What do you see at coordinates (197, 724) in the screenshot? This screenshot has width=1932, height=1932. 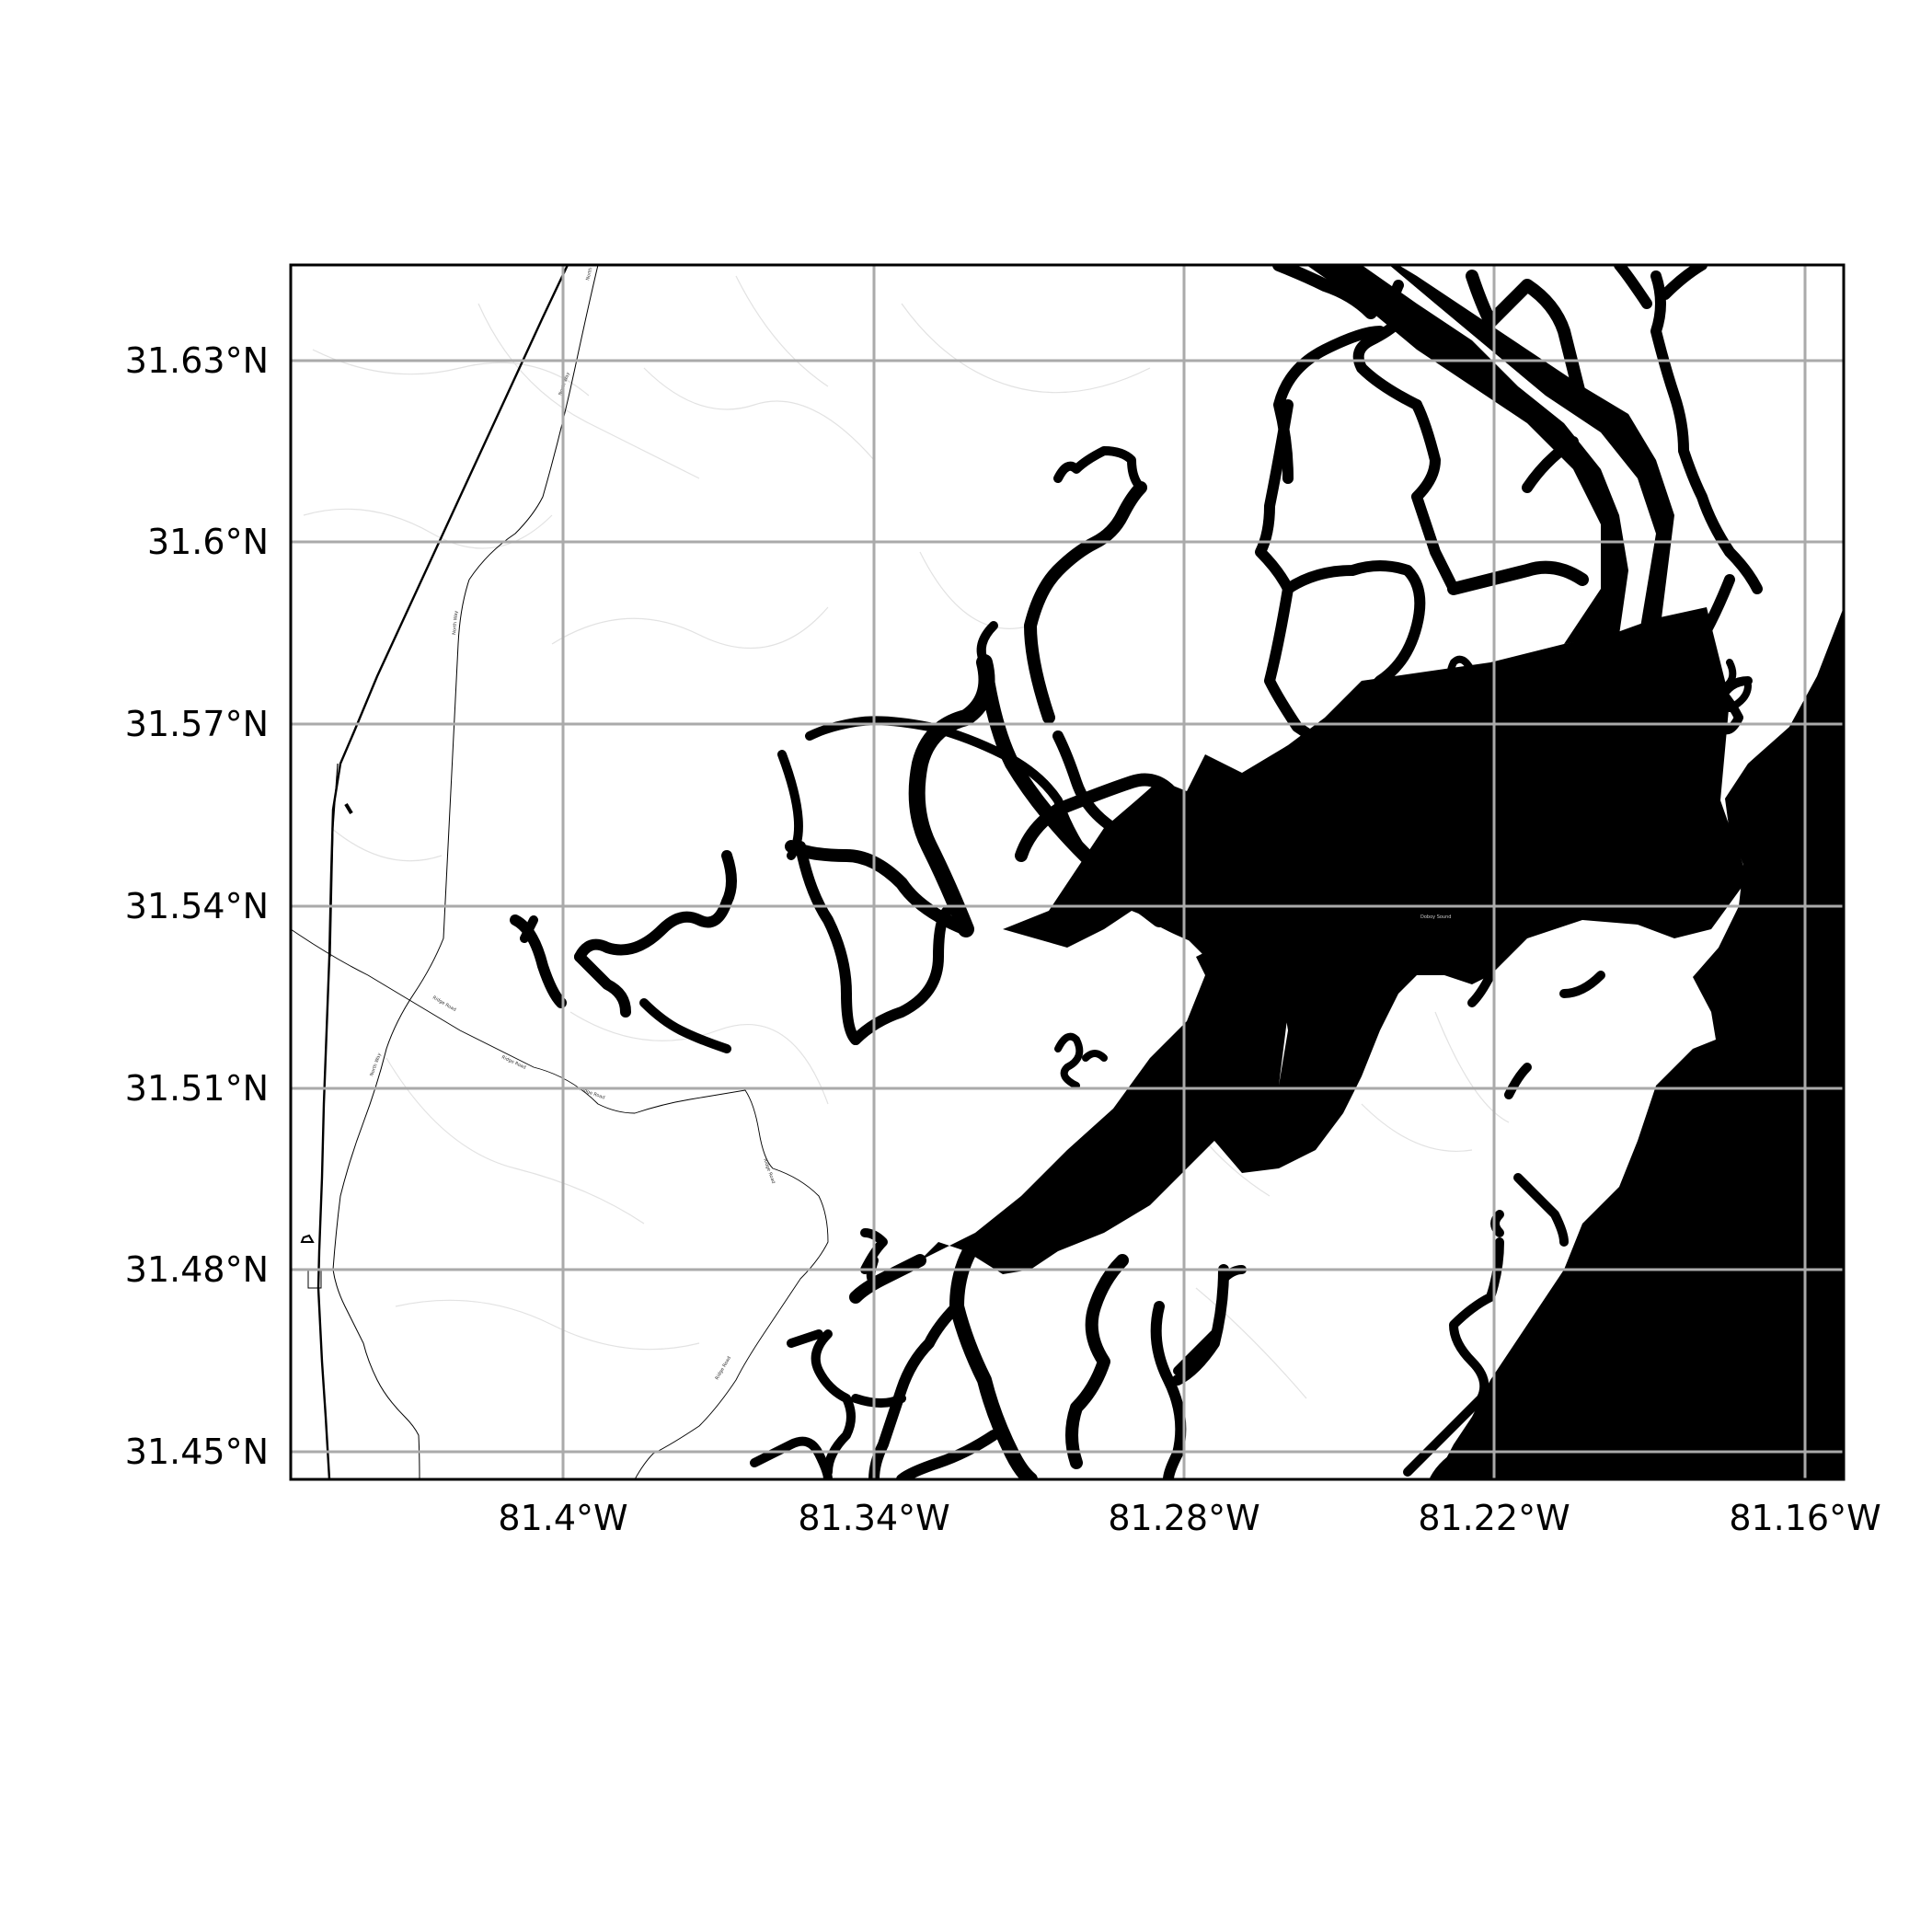 I see `y-tick-label: 31.57°N` at bounding box center [197, 724].